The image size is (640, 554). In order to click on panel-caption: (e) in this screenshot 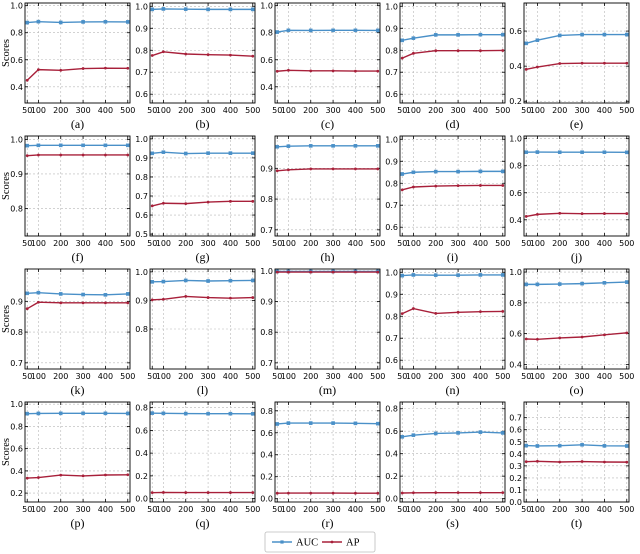, I will do `click(576, 124)`.